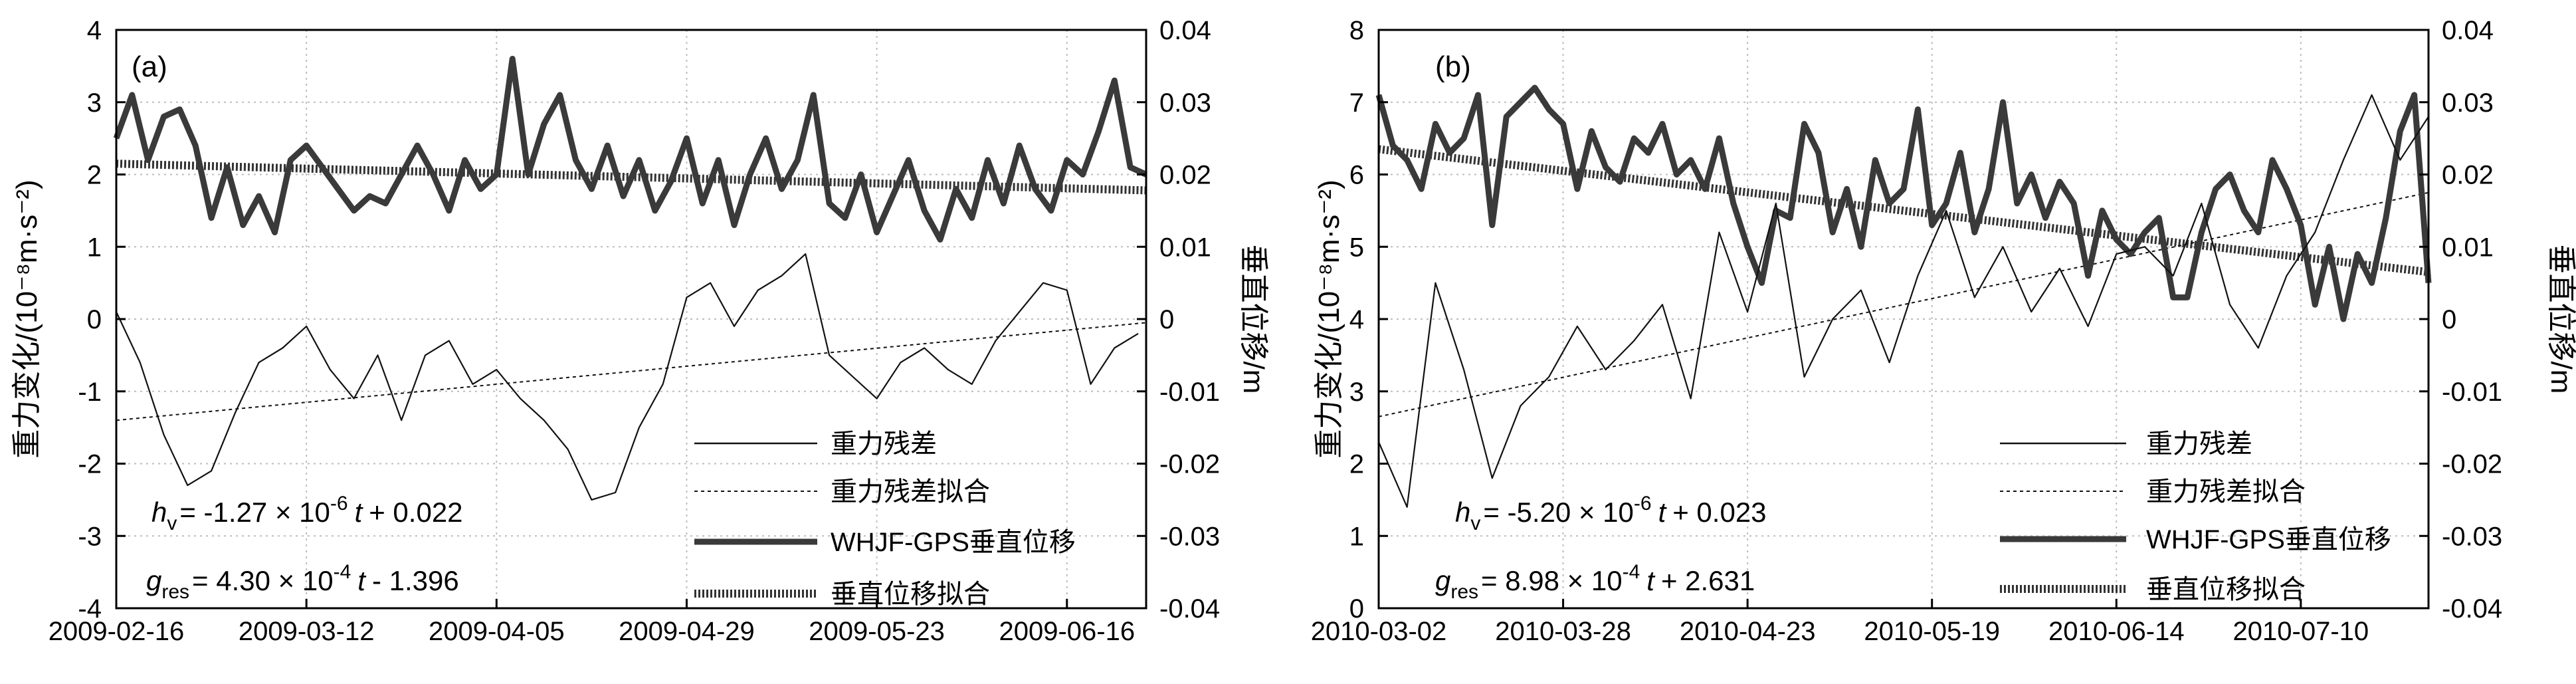 This screenshot has width=2576, height=684. What do you see at coordinates (149, 67) in the screenshot?
I see `panel-label-a: (a)` at bounding box center [149, 67].